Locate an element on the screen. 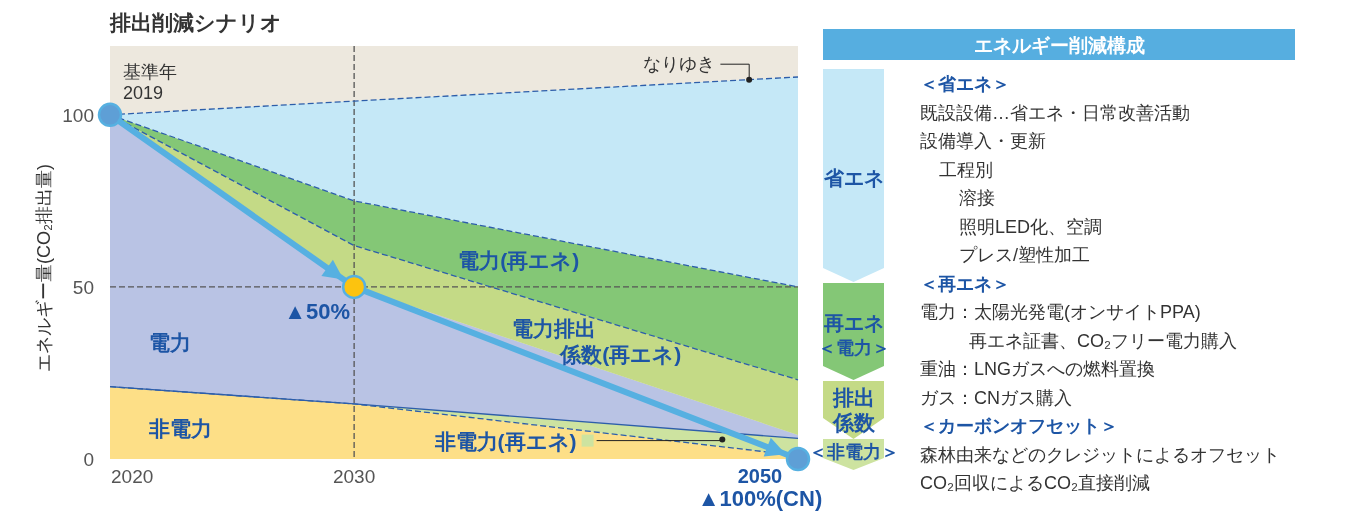 Image resolution: width=1345 pixels, height=513 pixels. text: 森林由来などのクレジットによるオフセット is located at coordinates (1100, 454).